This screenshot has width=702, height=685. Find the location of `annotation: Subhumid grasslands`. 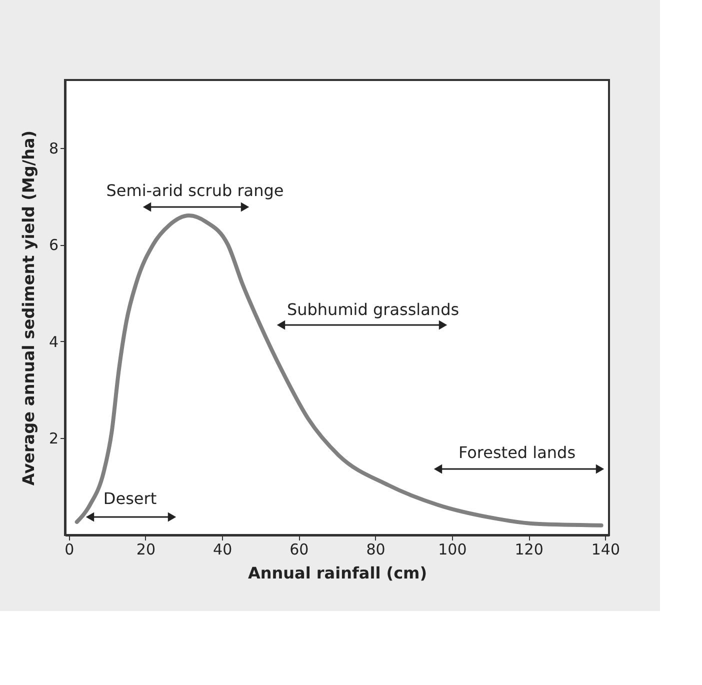

annotation: Subhumid grasslands is located at coordinates (373, 309).